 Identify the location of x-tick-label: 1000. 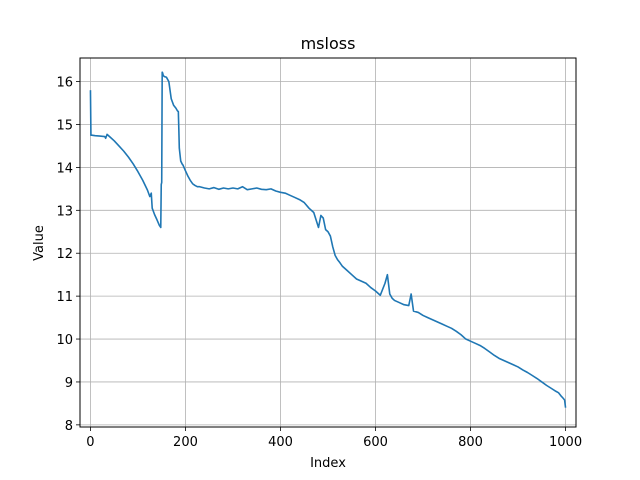
(565, 442).